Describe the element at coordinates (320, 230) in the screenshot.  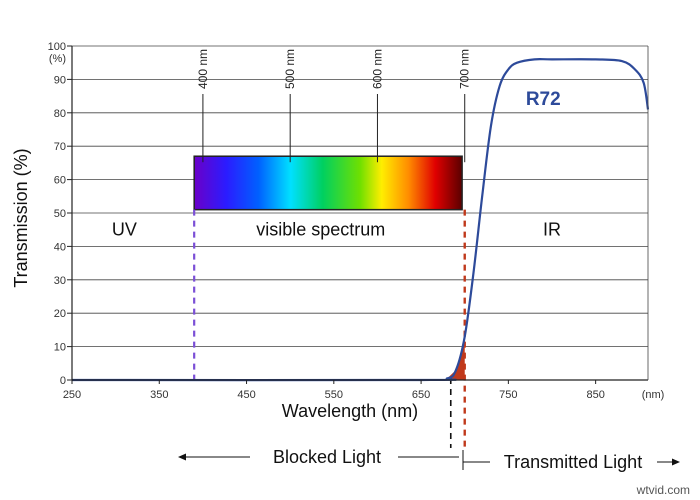
I see `region-label-visible: visible spectrum` at that location.